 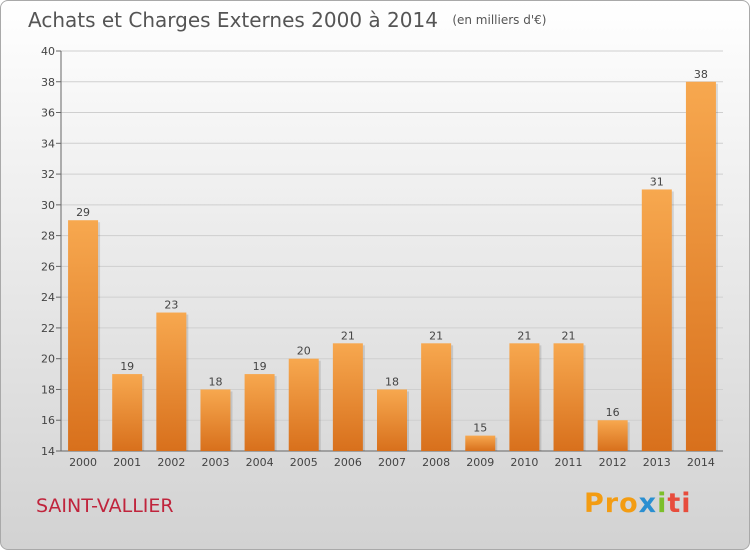 I want to click on logo-part: ti, so click(x=679, y=503).